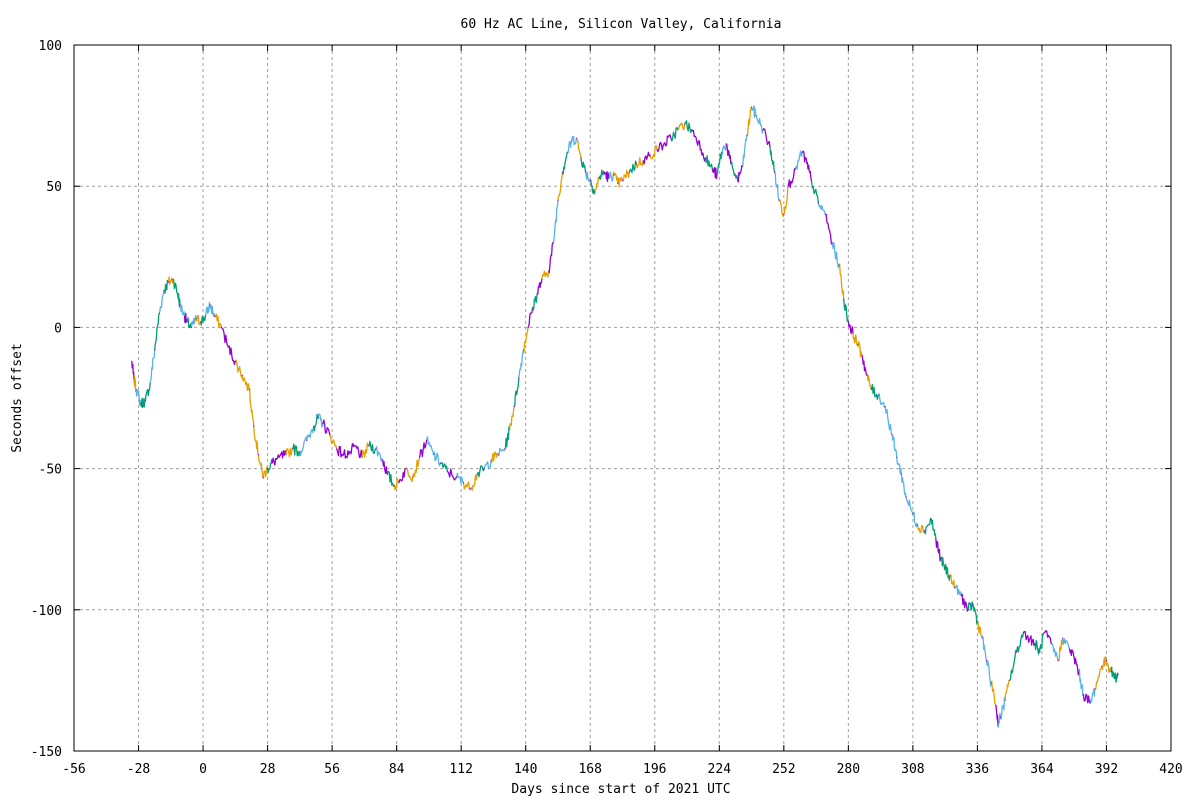  Describe the element at coordinates (46, 752) in the screenshot. I see `y-tick-label: -150` at that location.